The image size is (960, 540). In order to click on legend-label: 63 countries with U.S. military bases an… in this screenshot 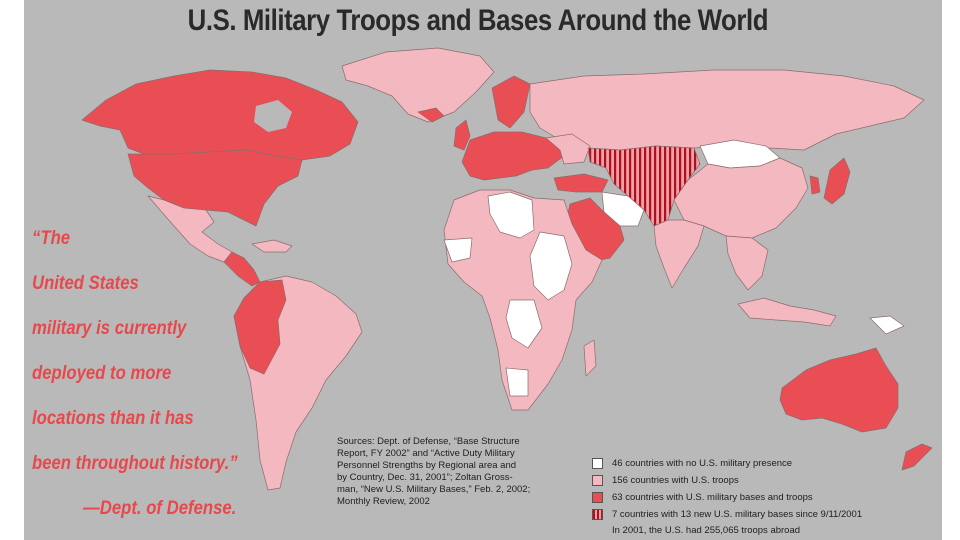, I will do `click(712, 497)`.